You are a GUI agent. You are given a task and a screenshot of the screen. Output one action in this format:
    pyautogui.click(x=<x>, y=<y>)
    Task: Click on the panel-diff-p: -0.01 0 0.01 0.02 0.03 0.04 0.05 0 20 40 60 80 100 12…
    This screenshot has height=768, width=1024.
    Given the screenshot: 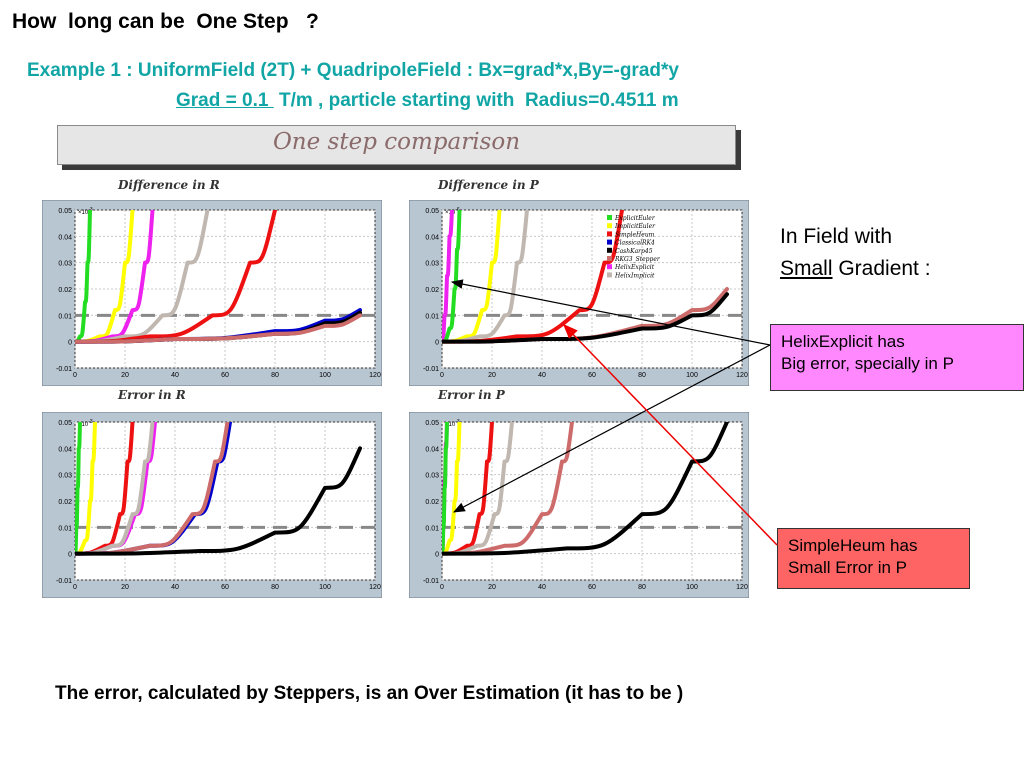 What is the action you would take?
    pyautogui.click(x=579, y=295)
    